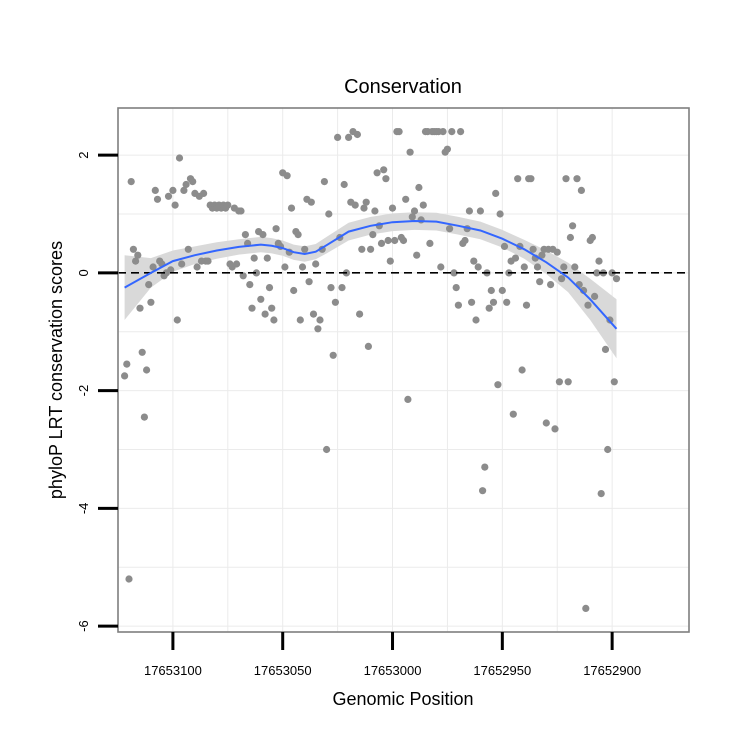 This screenshot has height=750, width=750. What do you see at coordinates (393, 670) in the screenshot?
I see `x-tick-label: 17653000` at bounding box center [393, 670].